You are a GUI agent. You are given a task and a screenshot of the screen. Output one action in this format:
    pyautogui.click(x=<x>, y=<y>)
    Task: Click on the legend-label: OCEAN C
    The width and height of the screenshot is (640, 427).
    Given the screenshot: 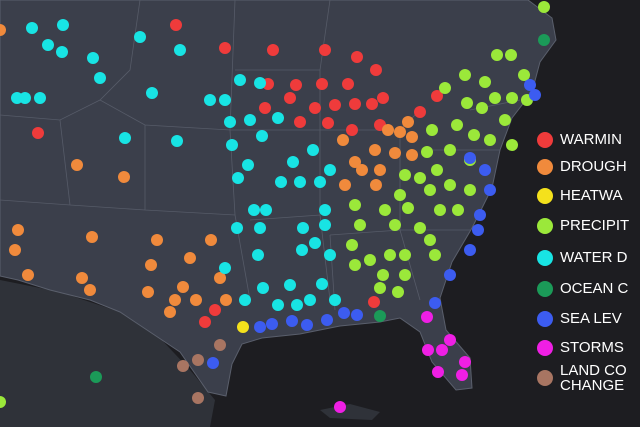 What is the action you would take?
    pyautogui.click(x=594, y=288)
    